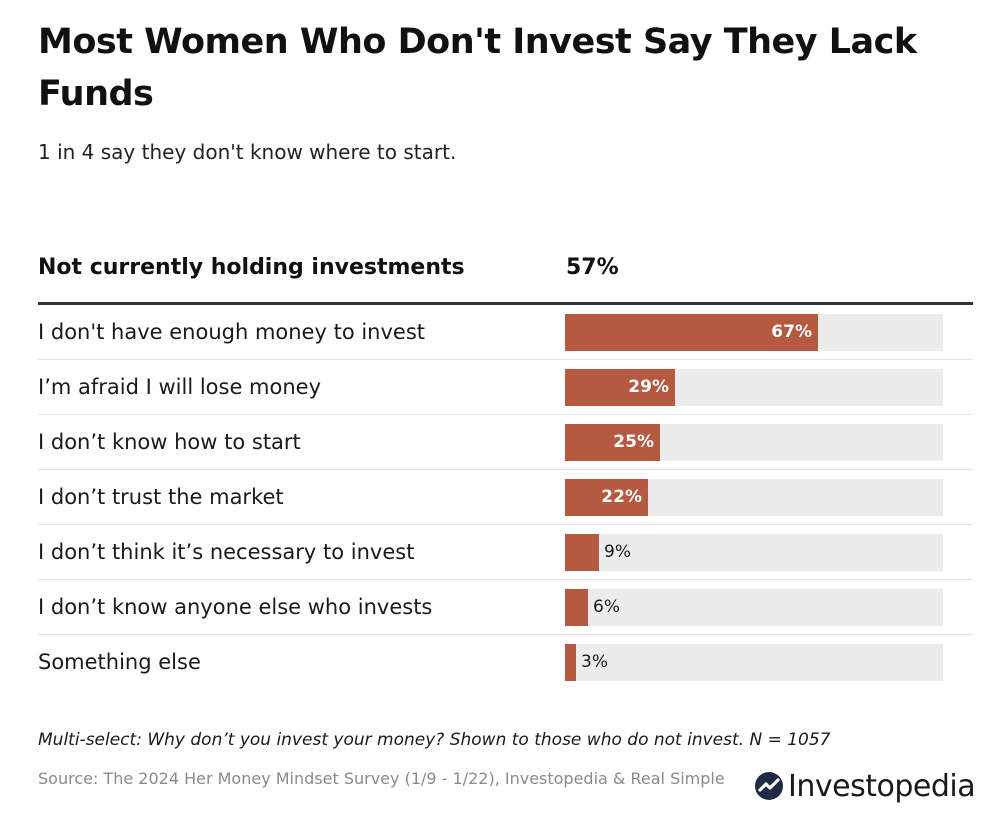  I want to click on bar-track: 29%, so click(754, 387).